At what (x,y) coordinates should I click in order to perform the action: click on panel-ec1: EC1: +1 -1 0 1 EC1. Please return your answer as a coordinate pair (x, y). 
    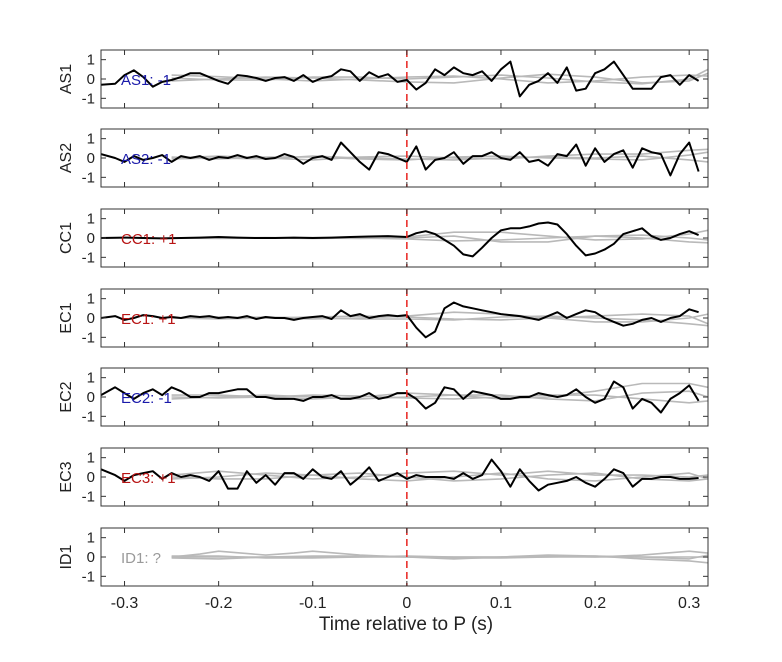
    Looking at the image, I should click on (383, 318).